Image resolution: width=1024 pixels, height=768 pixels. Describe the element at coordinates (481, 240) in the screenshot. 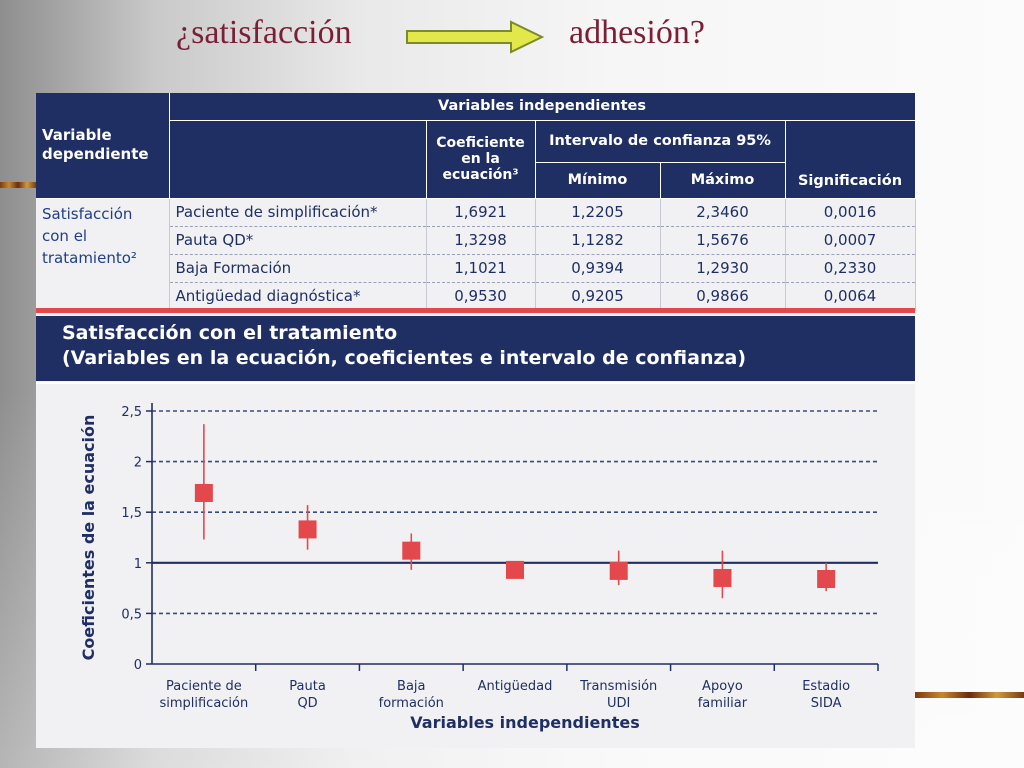

I see `coef-cell: 1,3298` at that location.